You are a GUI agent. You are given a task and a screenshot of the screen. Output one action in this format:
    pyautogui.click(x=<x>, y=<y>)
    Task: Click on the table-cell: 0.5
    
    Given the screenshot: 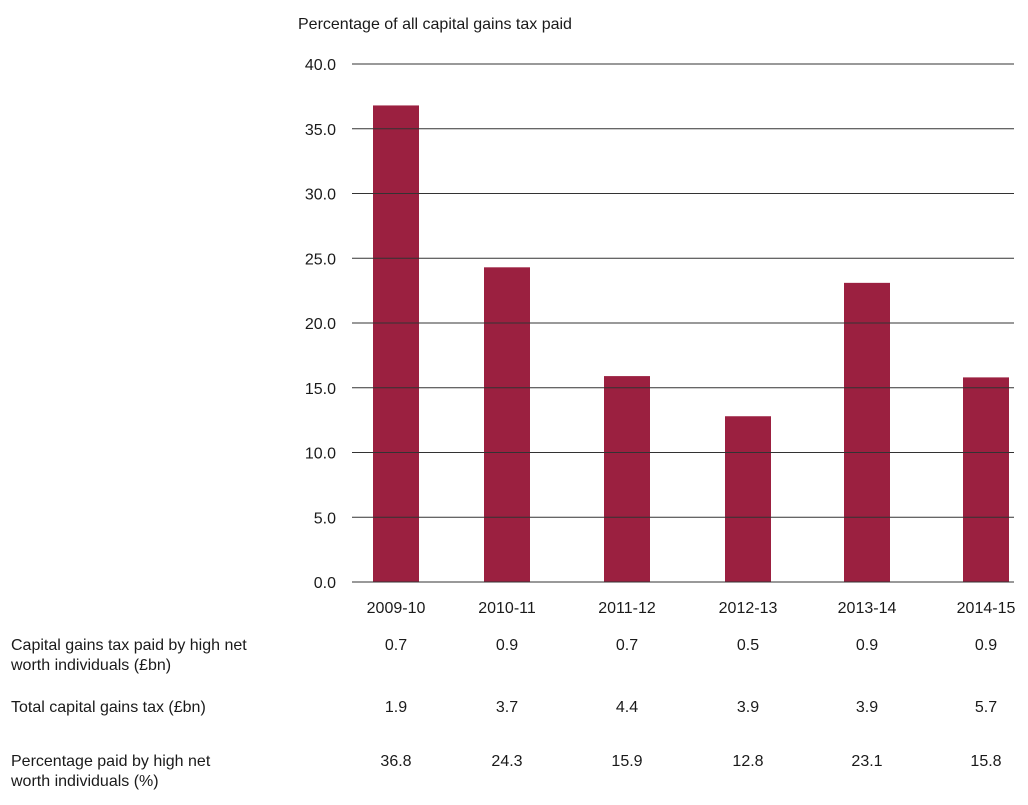 What is the action you would take?
    pyautogui.click(x=748, y=645)
    